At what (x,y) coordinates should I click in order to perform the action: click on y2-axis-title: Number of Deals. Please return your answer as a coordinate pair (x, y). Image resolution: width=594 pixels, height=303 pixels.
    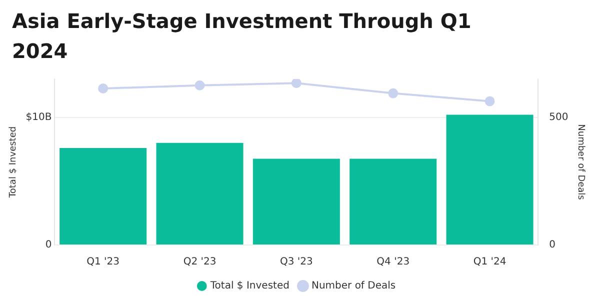
    Looking at the image, I should click on (580, 162).